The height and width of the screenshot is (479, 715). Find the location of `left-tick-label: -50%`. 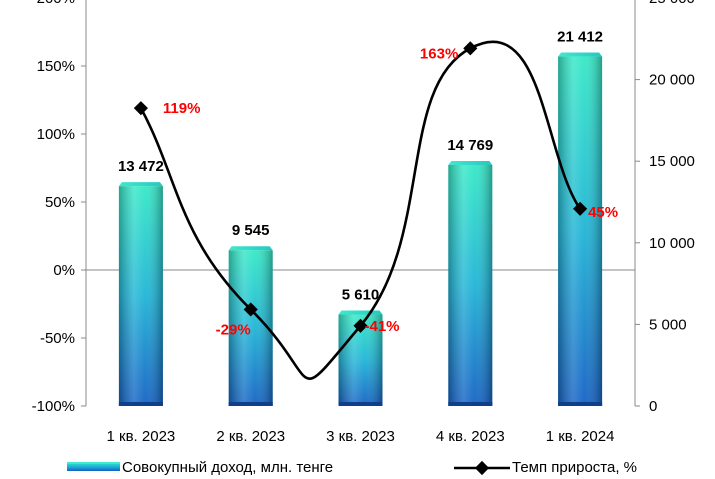

left-tick-label: -50% is located at coordinates (57, 338).